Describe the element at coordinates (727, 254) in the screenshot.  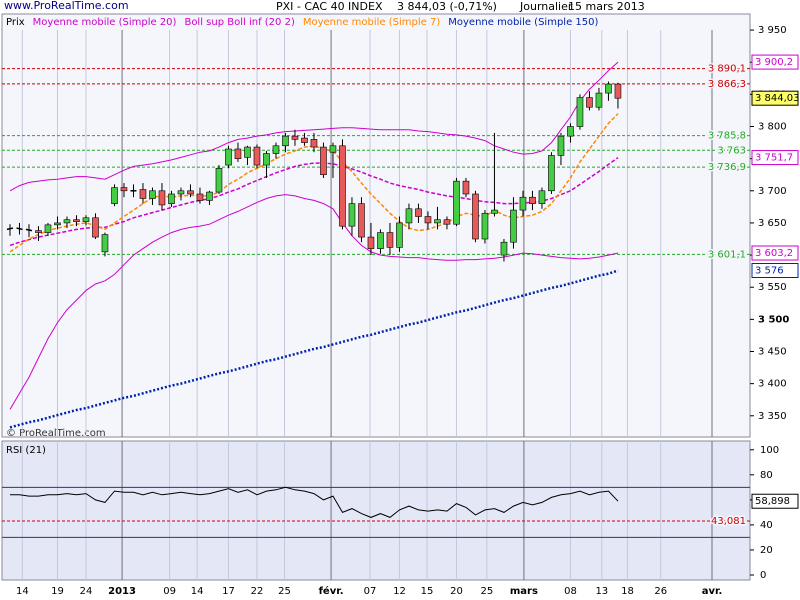
I see `level-label: 3 601,1` at that location.